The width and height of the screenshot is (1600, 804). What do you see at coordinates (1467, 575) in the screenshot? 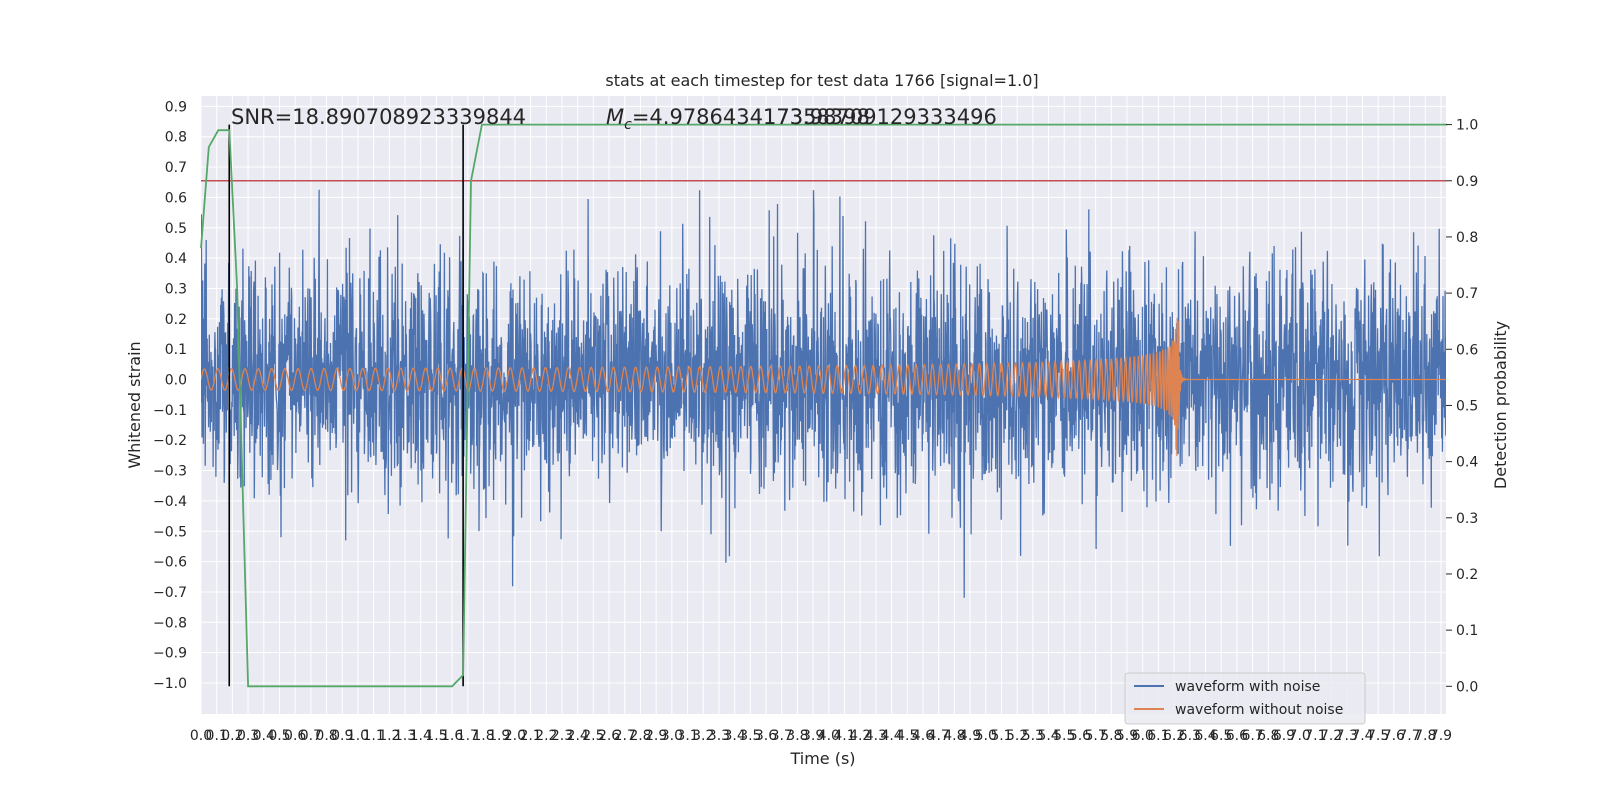
I see `y2-tick-label: 0.2` at bounding box center [1467, 575].